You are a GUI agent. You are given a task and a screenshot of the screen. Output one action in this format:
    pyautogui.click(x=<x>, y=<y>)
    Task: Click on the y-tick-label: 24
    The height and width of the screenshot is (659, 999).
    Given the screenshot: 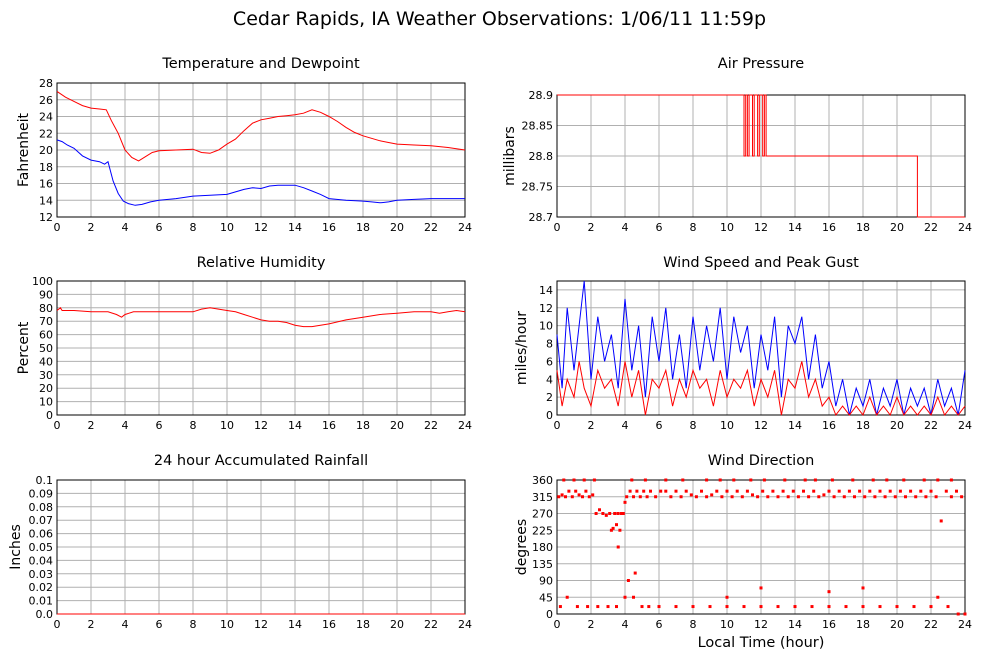 What is the action you would take?
    pyautogui.click(x=46, y=117)
    